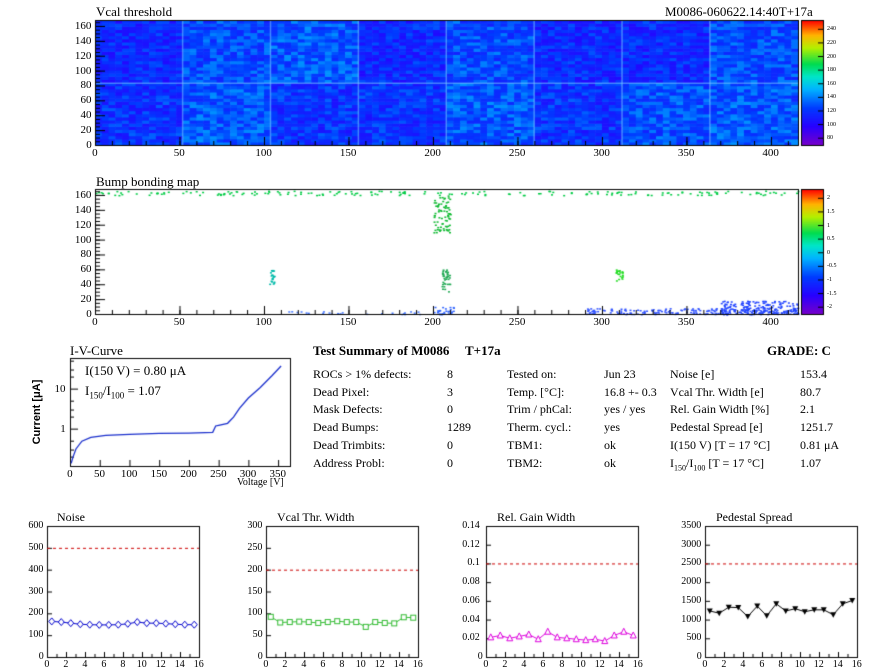 Image resolution: width=896 pixels, height=672 pixels. I want to click on chart-y-tick: 400, so click(36, 569).